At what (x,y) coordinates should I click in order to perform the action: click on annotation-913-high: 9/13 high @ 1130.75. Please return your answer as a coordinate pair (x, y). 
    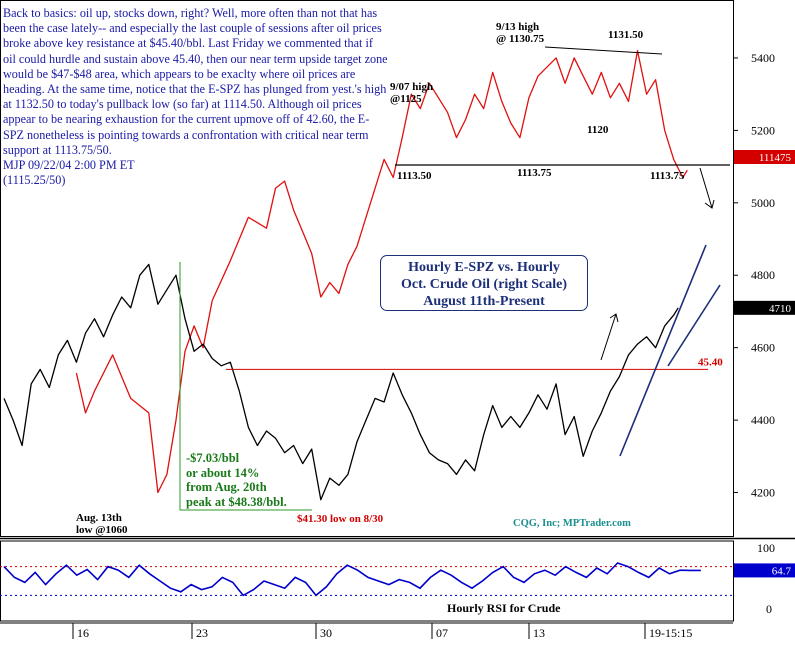
    Looking at the image, I should click on (520, 33).